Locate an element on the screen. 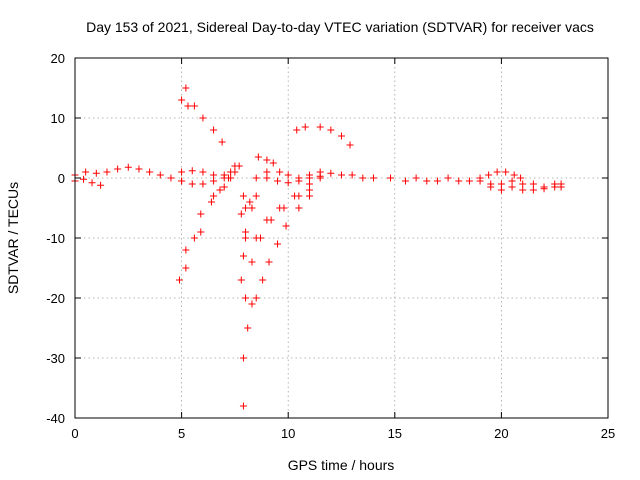  x-tick-label: 10 is located at coordinates (288, 433).